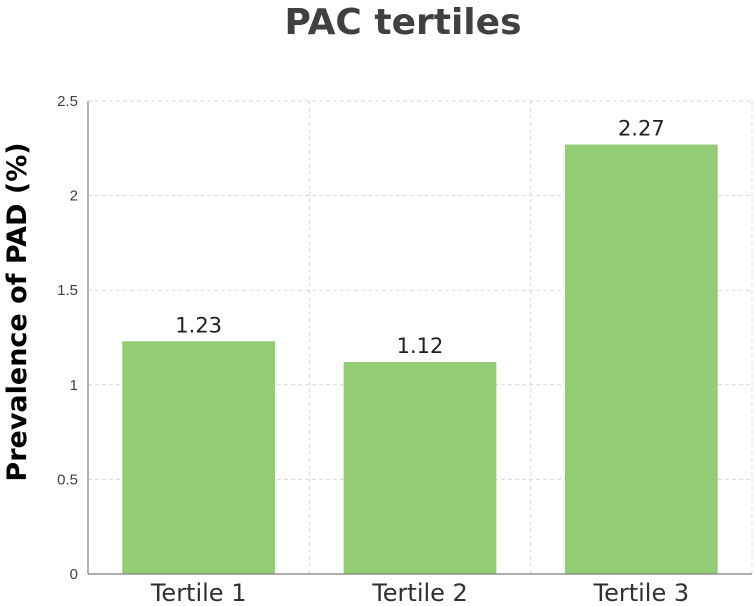  Describe the element at coordinates (67, 101) in the screenshot. I see `y-tick-label: 2.5` at that location.